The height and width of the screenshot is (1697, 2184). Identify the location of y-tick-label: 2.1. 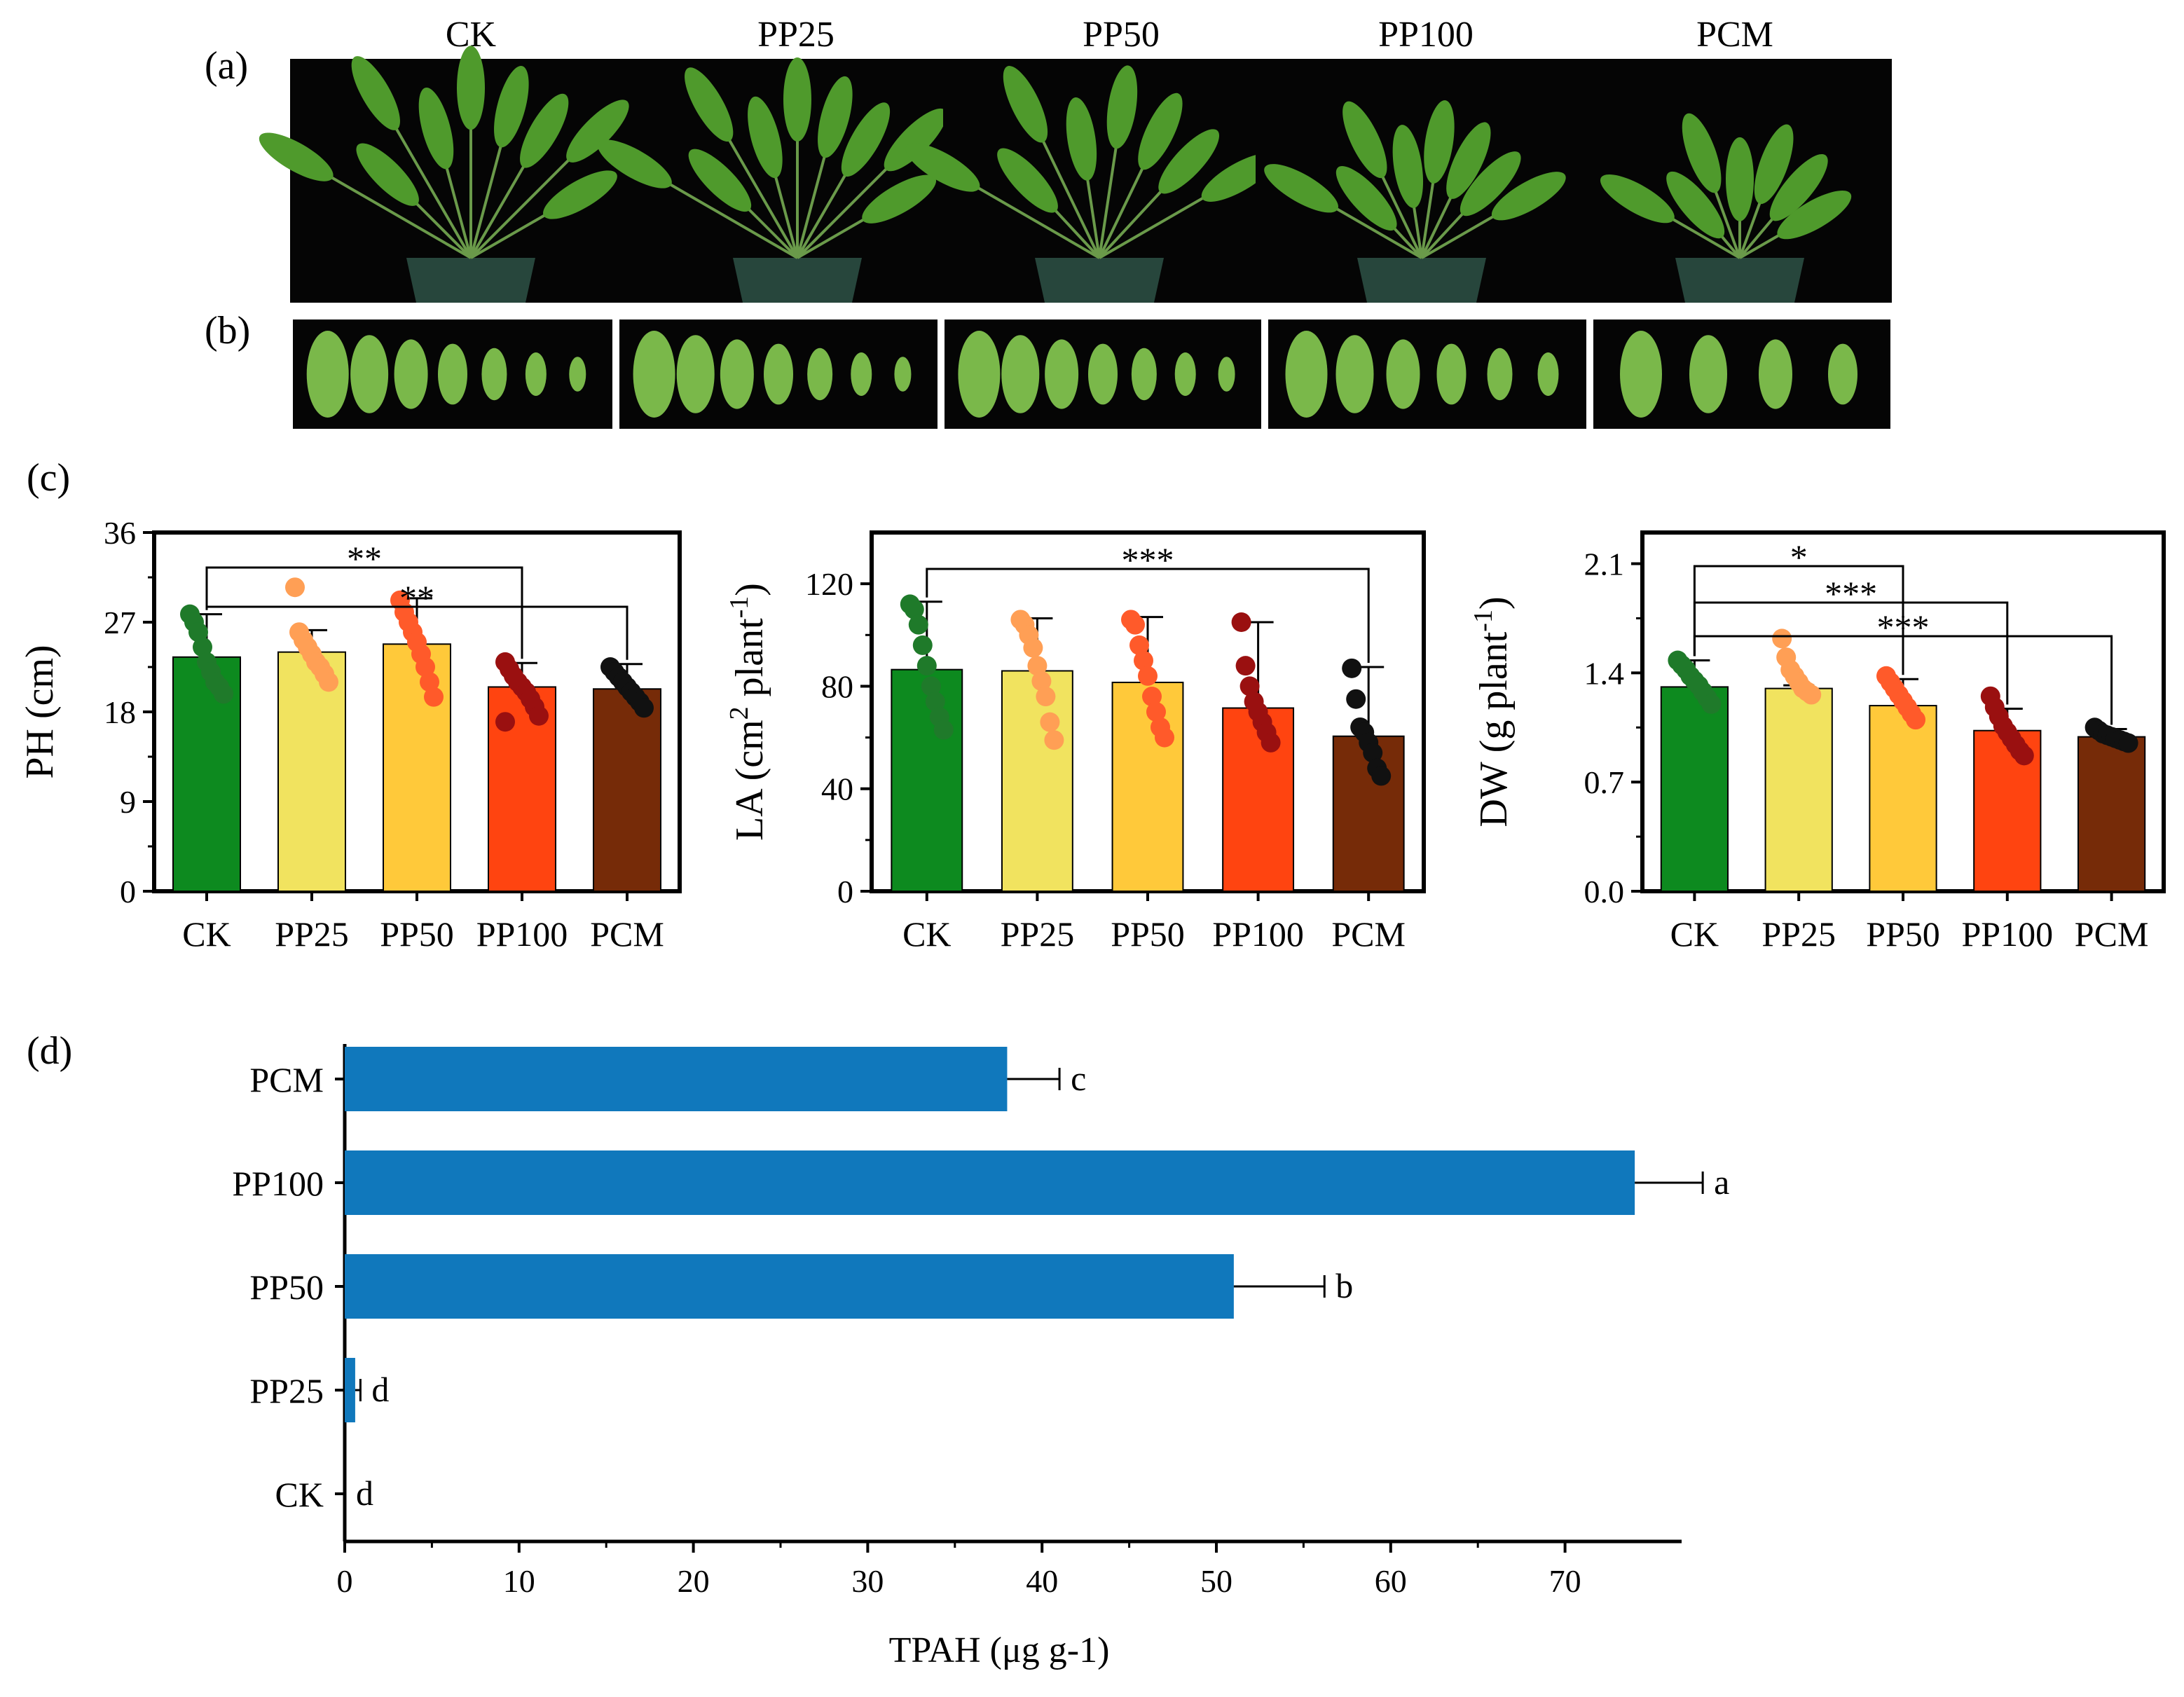
(1604, 564).